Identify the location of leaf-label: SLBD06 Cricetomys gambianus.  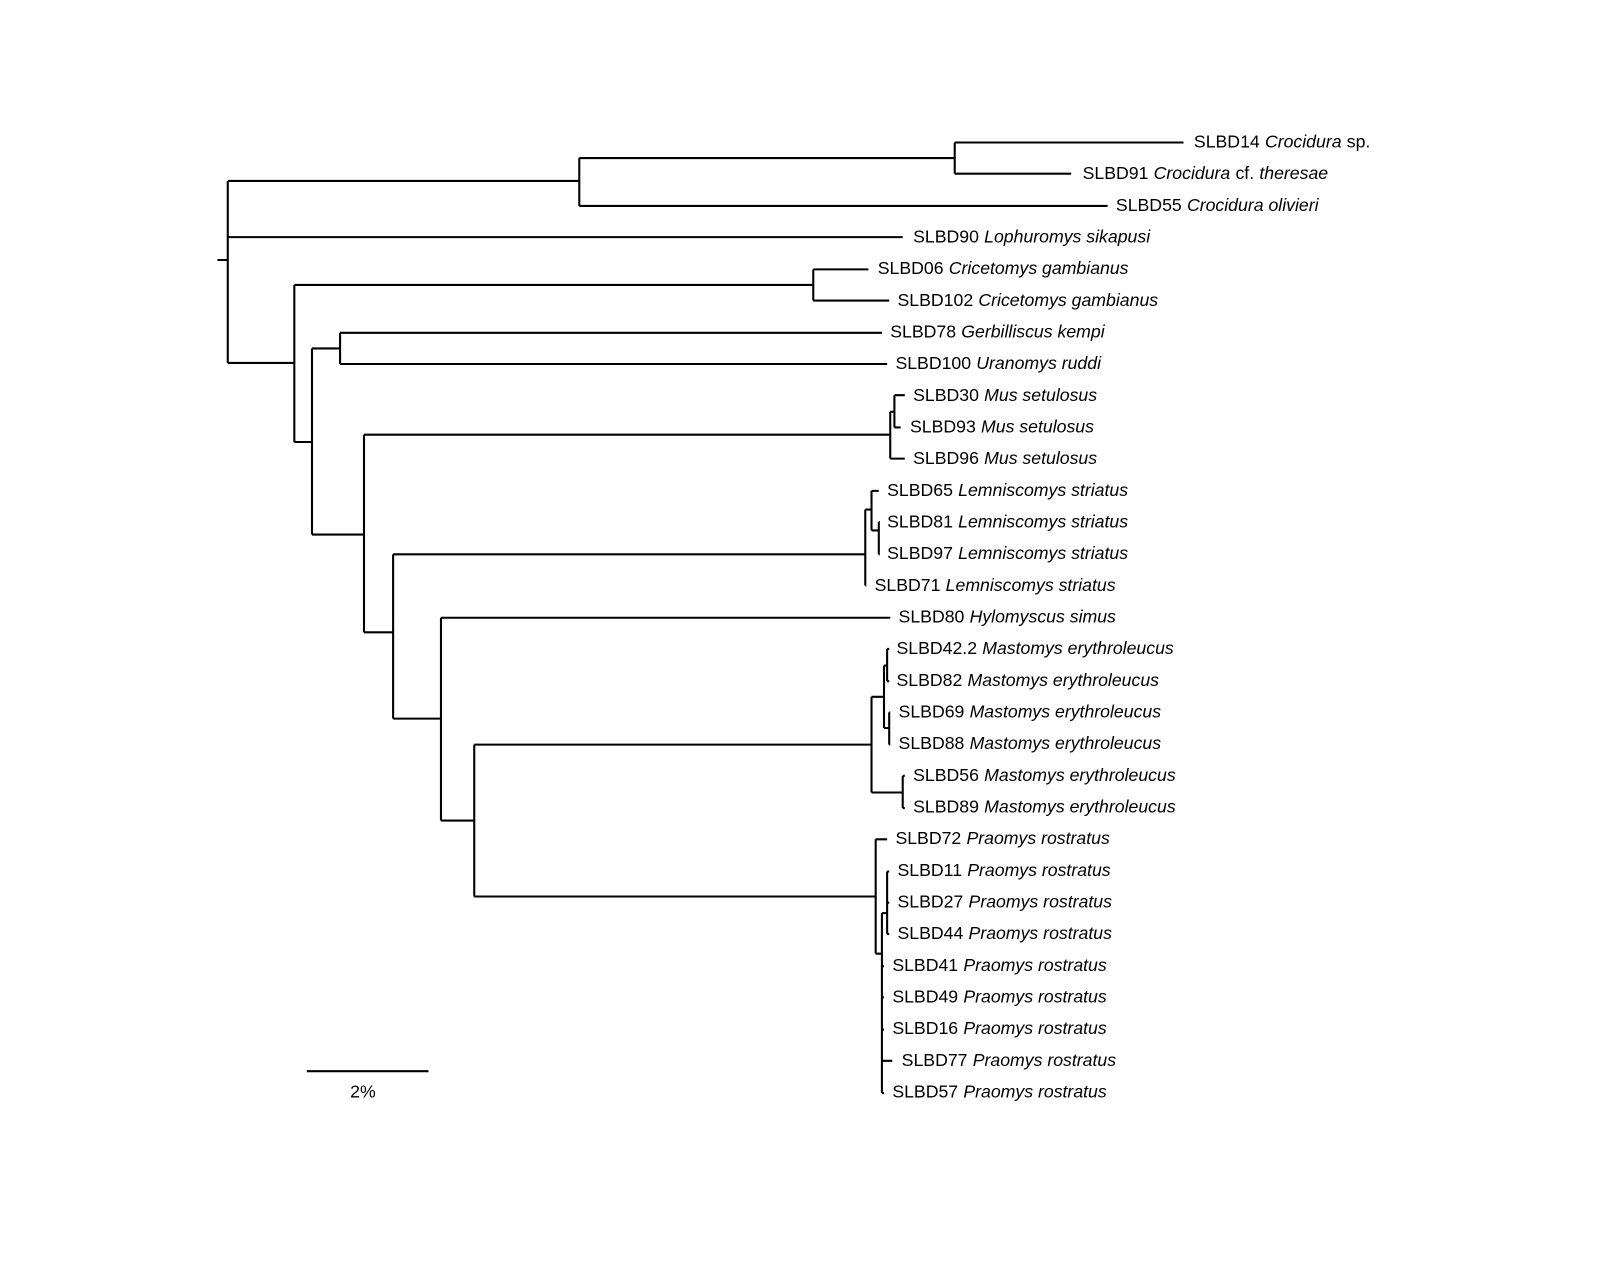
(1003, 268).